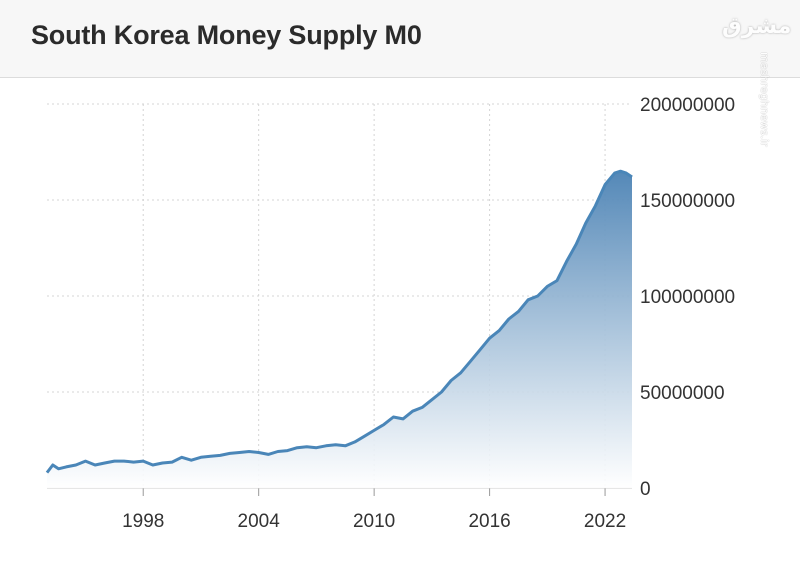  I want to click on x-tick-label: 2016, so click(489, 521).